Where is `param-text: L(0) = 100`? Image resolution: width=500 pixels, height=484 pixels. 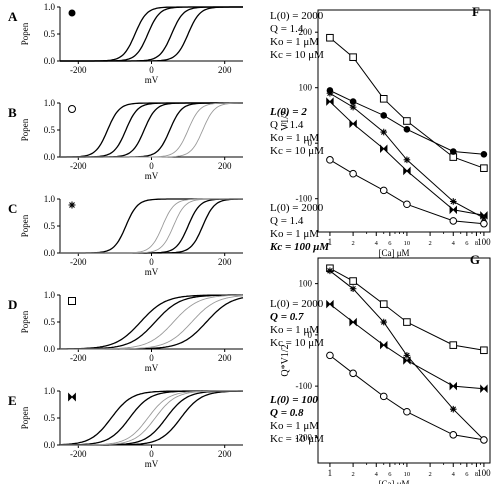 param-text: L(0) = 100 is located at coordinates (293, 400).